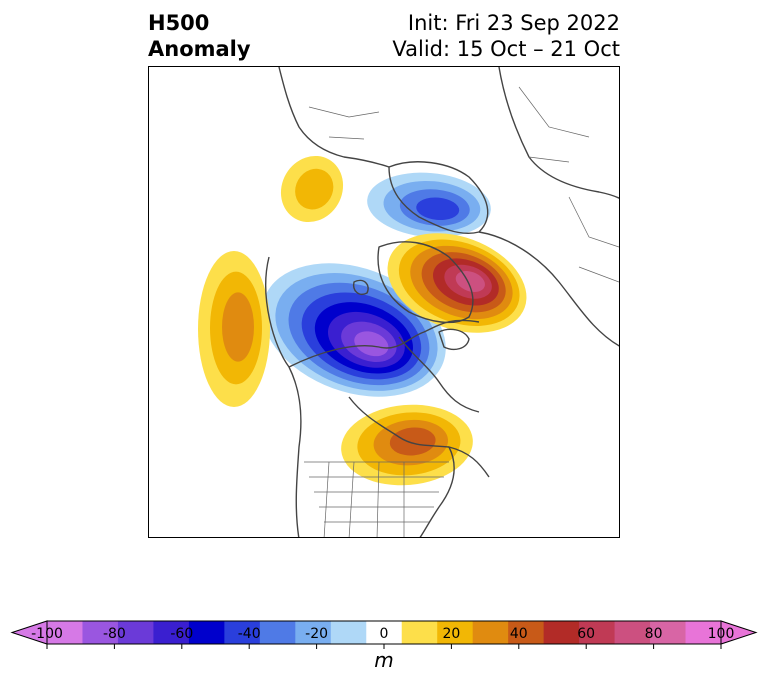  I want to click on pacific-high-anomaly, so click(234, 329).